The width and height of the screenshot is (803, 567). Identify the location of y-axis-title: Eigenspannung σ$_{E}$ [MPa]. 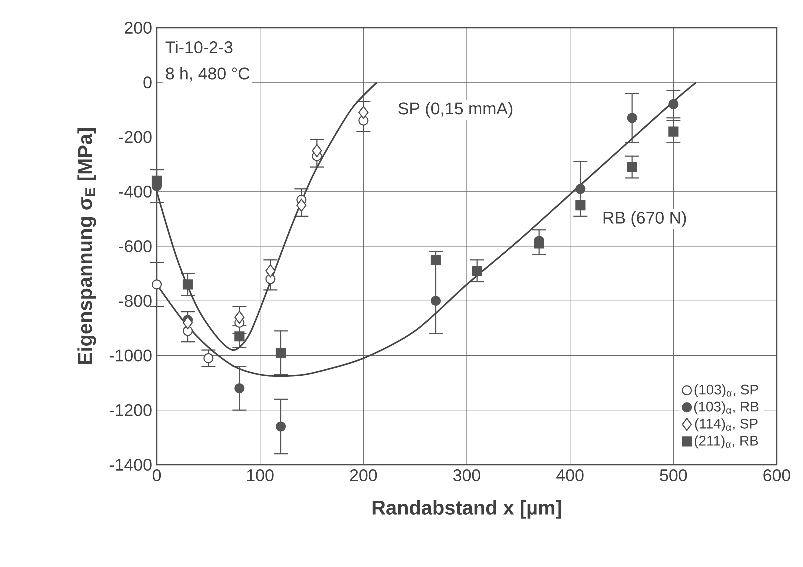
(87, 246).